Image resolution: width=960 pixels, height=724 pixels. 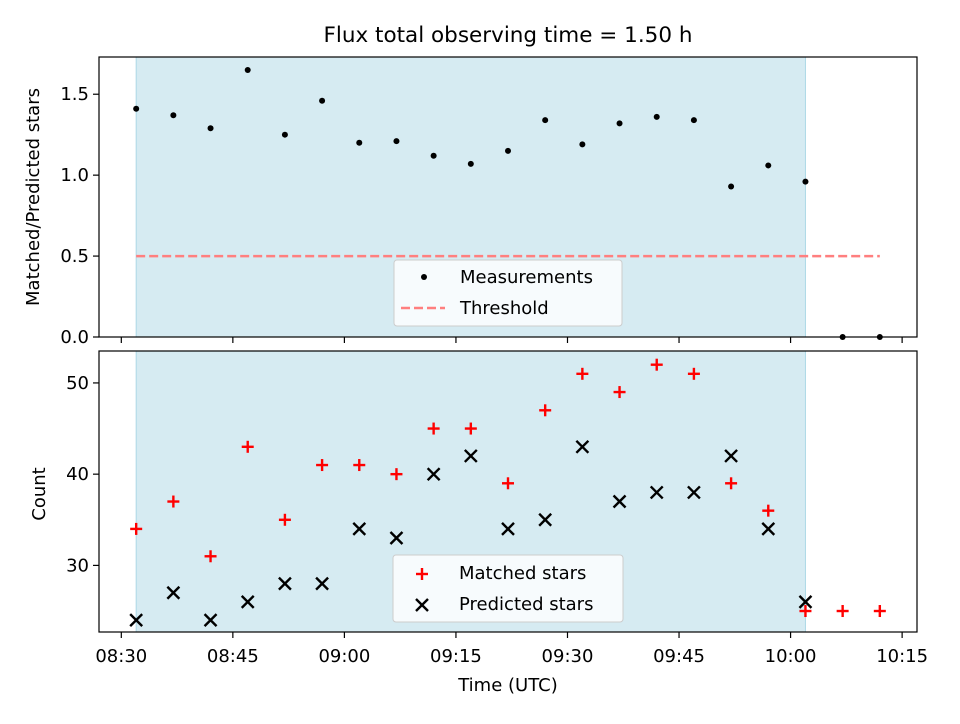 I want to click on predicted-legend-label: Predicted stars, so click(x=526, y=604).